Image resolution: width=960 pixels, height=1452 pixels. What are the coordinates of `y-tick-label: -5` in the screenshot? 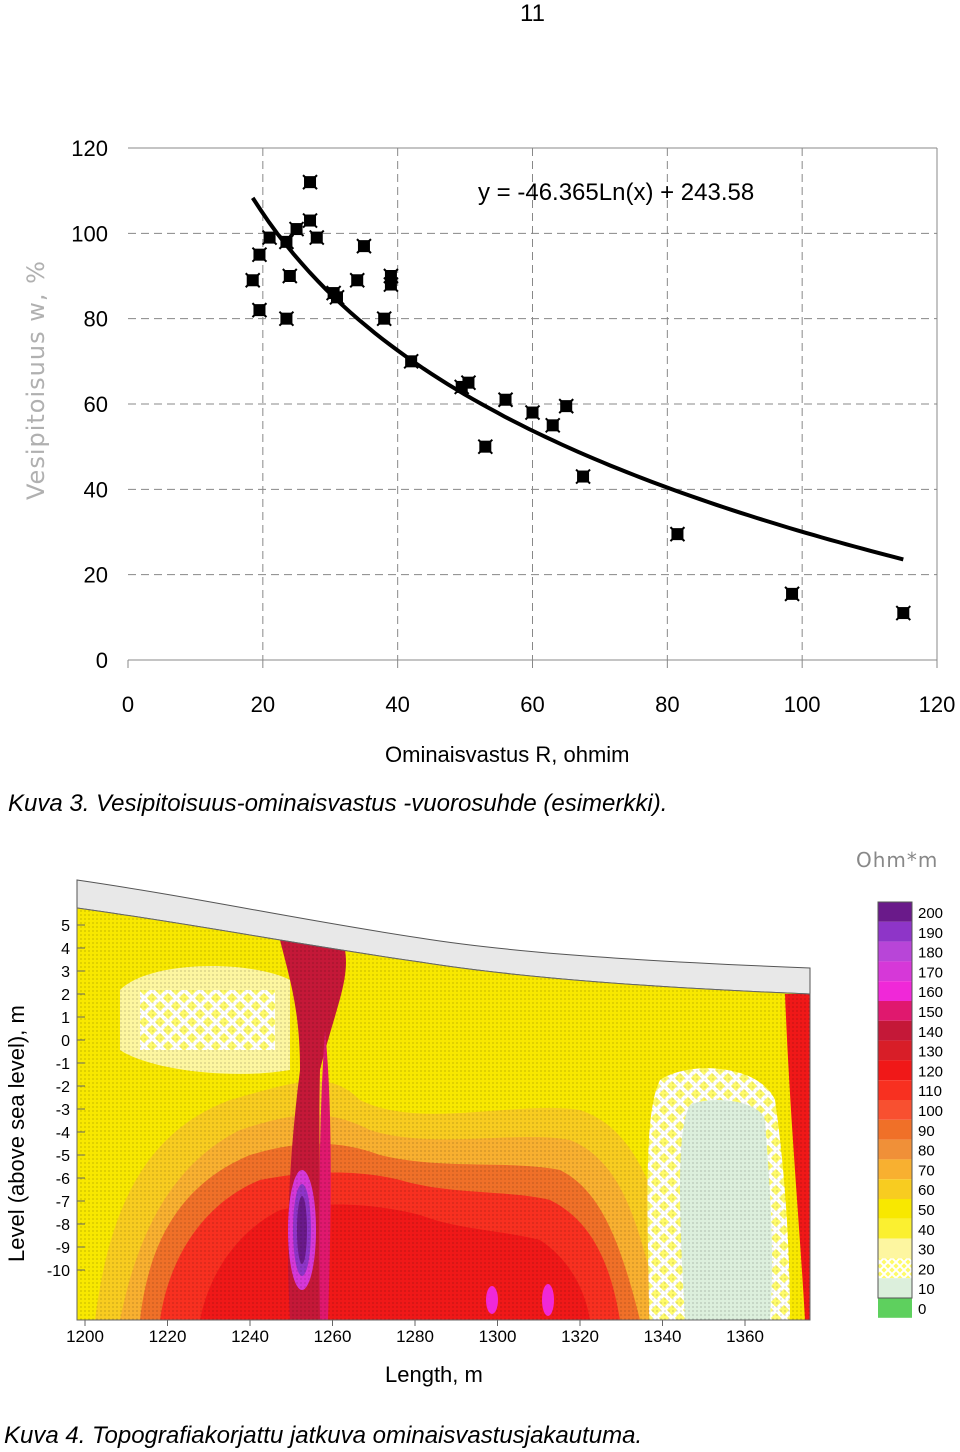 It's located at (63, 1156).